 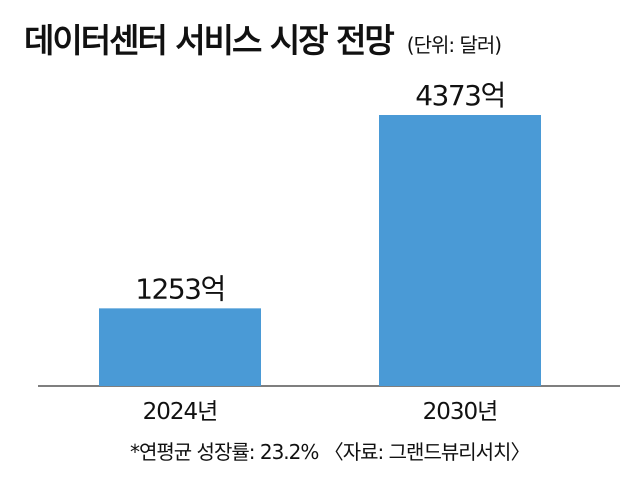 What do you see at coordinates (330, 452) in the screenshot?
I see `footnote: *연평균 성장률: 23.2% 〈자료: 그랜드뷰리서치〉` at bounding box center [330, 452].